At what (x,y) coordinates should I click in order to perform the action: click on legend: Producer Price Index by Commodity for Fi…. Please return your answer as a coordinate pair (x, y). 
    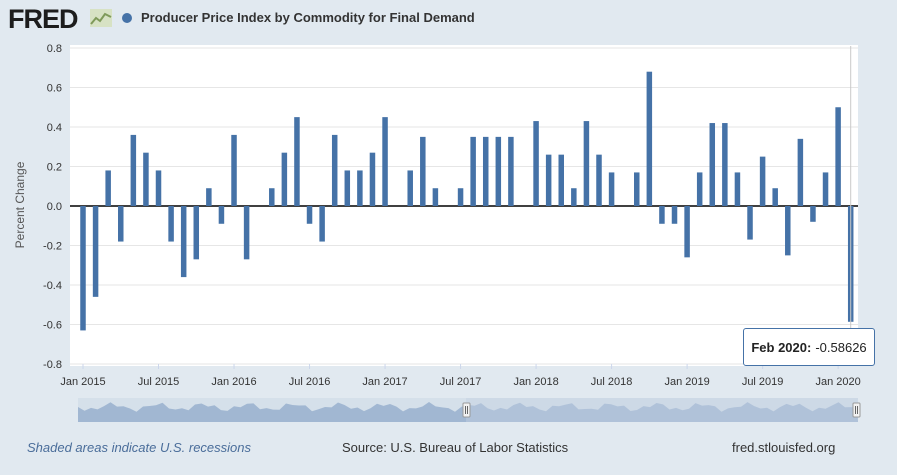
    Looking at the image, I should click on (298, 17).